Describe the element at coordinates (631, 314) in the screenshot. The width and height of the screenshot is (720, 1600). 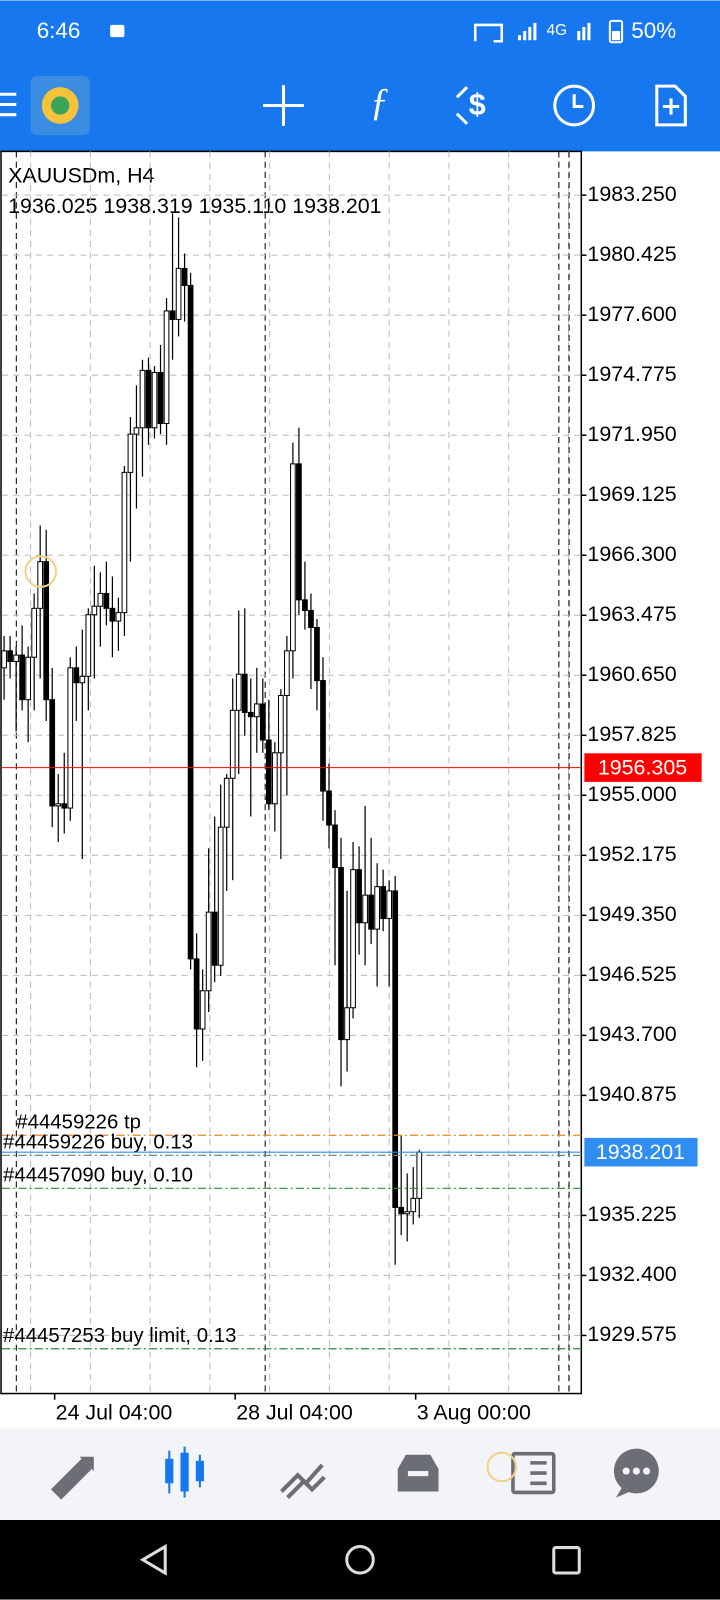
I see `y-tick-label: 1977.600` at that location.